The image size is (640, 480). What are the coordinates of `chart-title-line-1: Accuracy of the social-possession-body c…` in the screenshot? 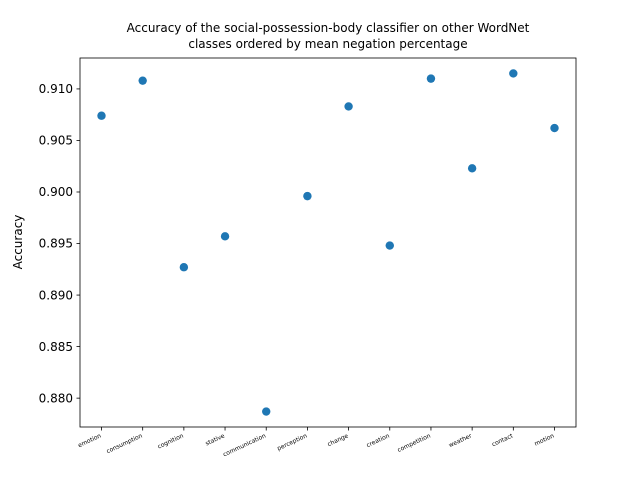 It's located at (328, 28).